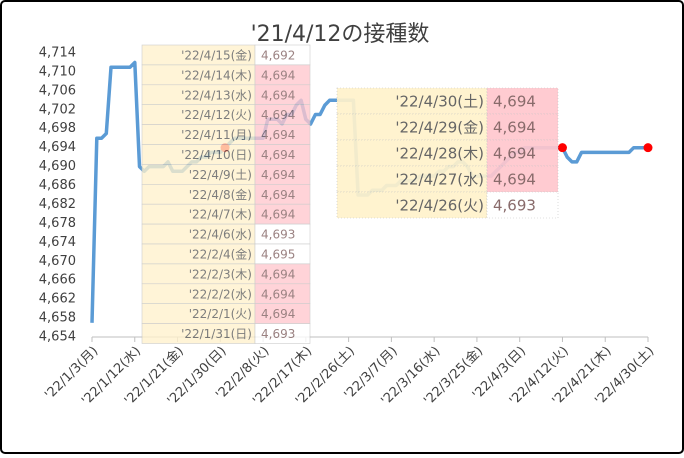 This screenshot has width=684, height=458. I want to click on y-tick-label: 4,654, so click(57, 337).